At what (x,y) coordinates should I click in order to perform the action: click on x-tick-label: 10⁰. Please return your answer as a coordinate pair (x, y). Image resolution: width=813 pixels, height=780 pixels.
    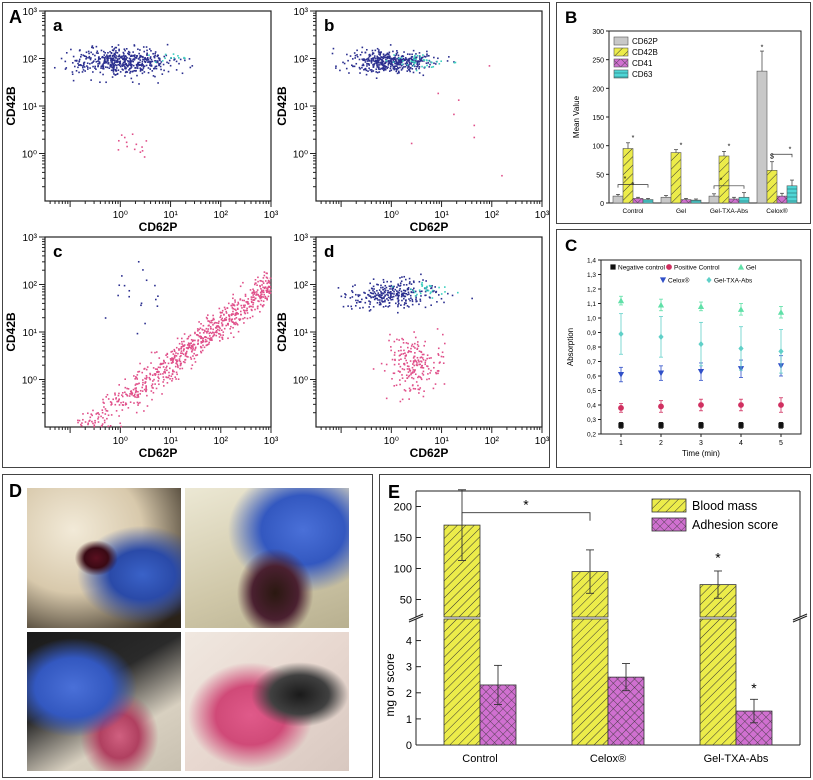
    Looking at the image, I should click on (120, 441).